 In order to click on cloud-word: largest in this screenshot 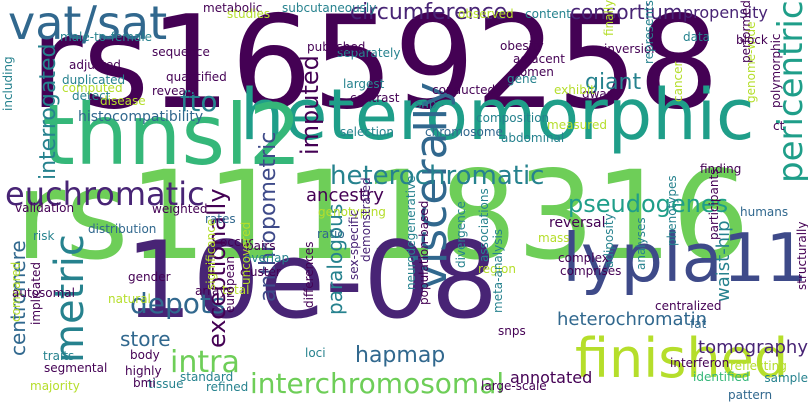, I will do `click(364, 84)`.